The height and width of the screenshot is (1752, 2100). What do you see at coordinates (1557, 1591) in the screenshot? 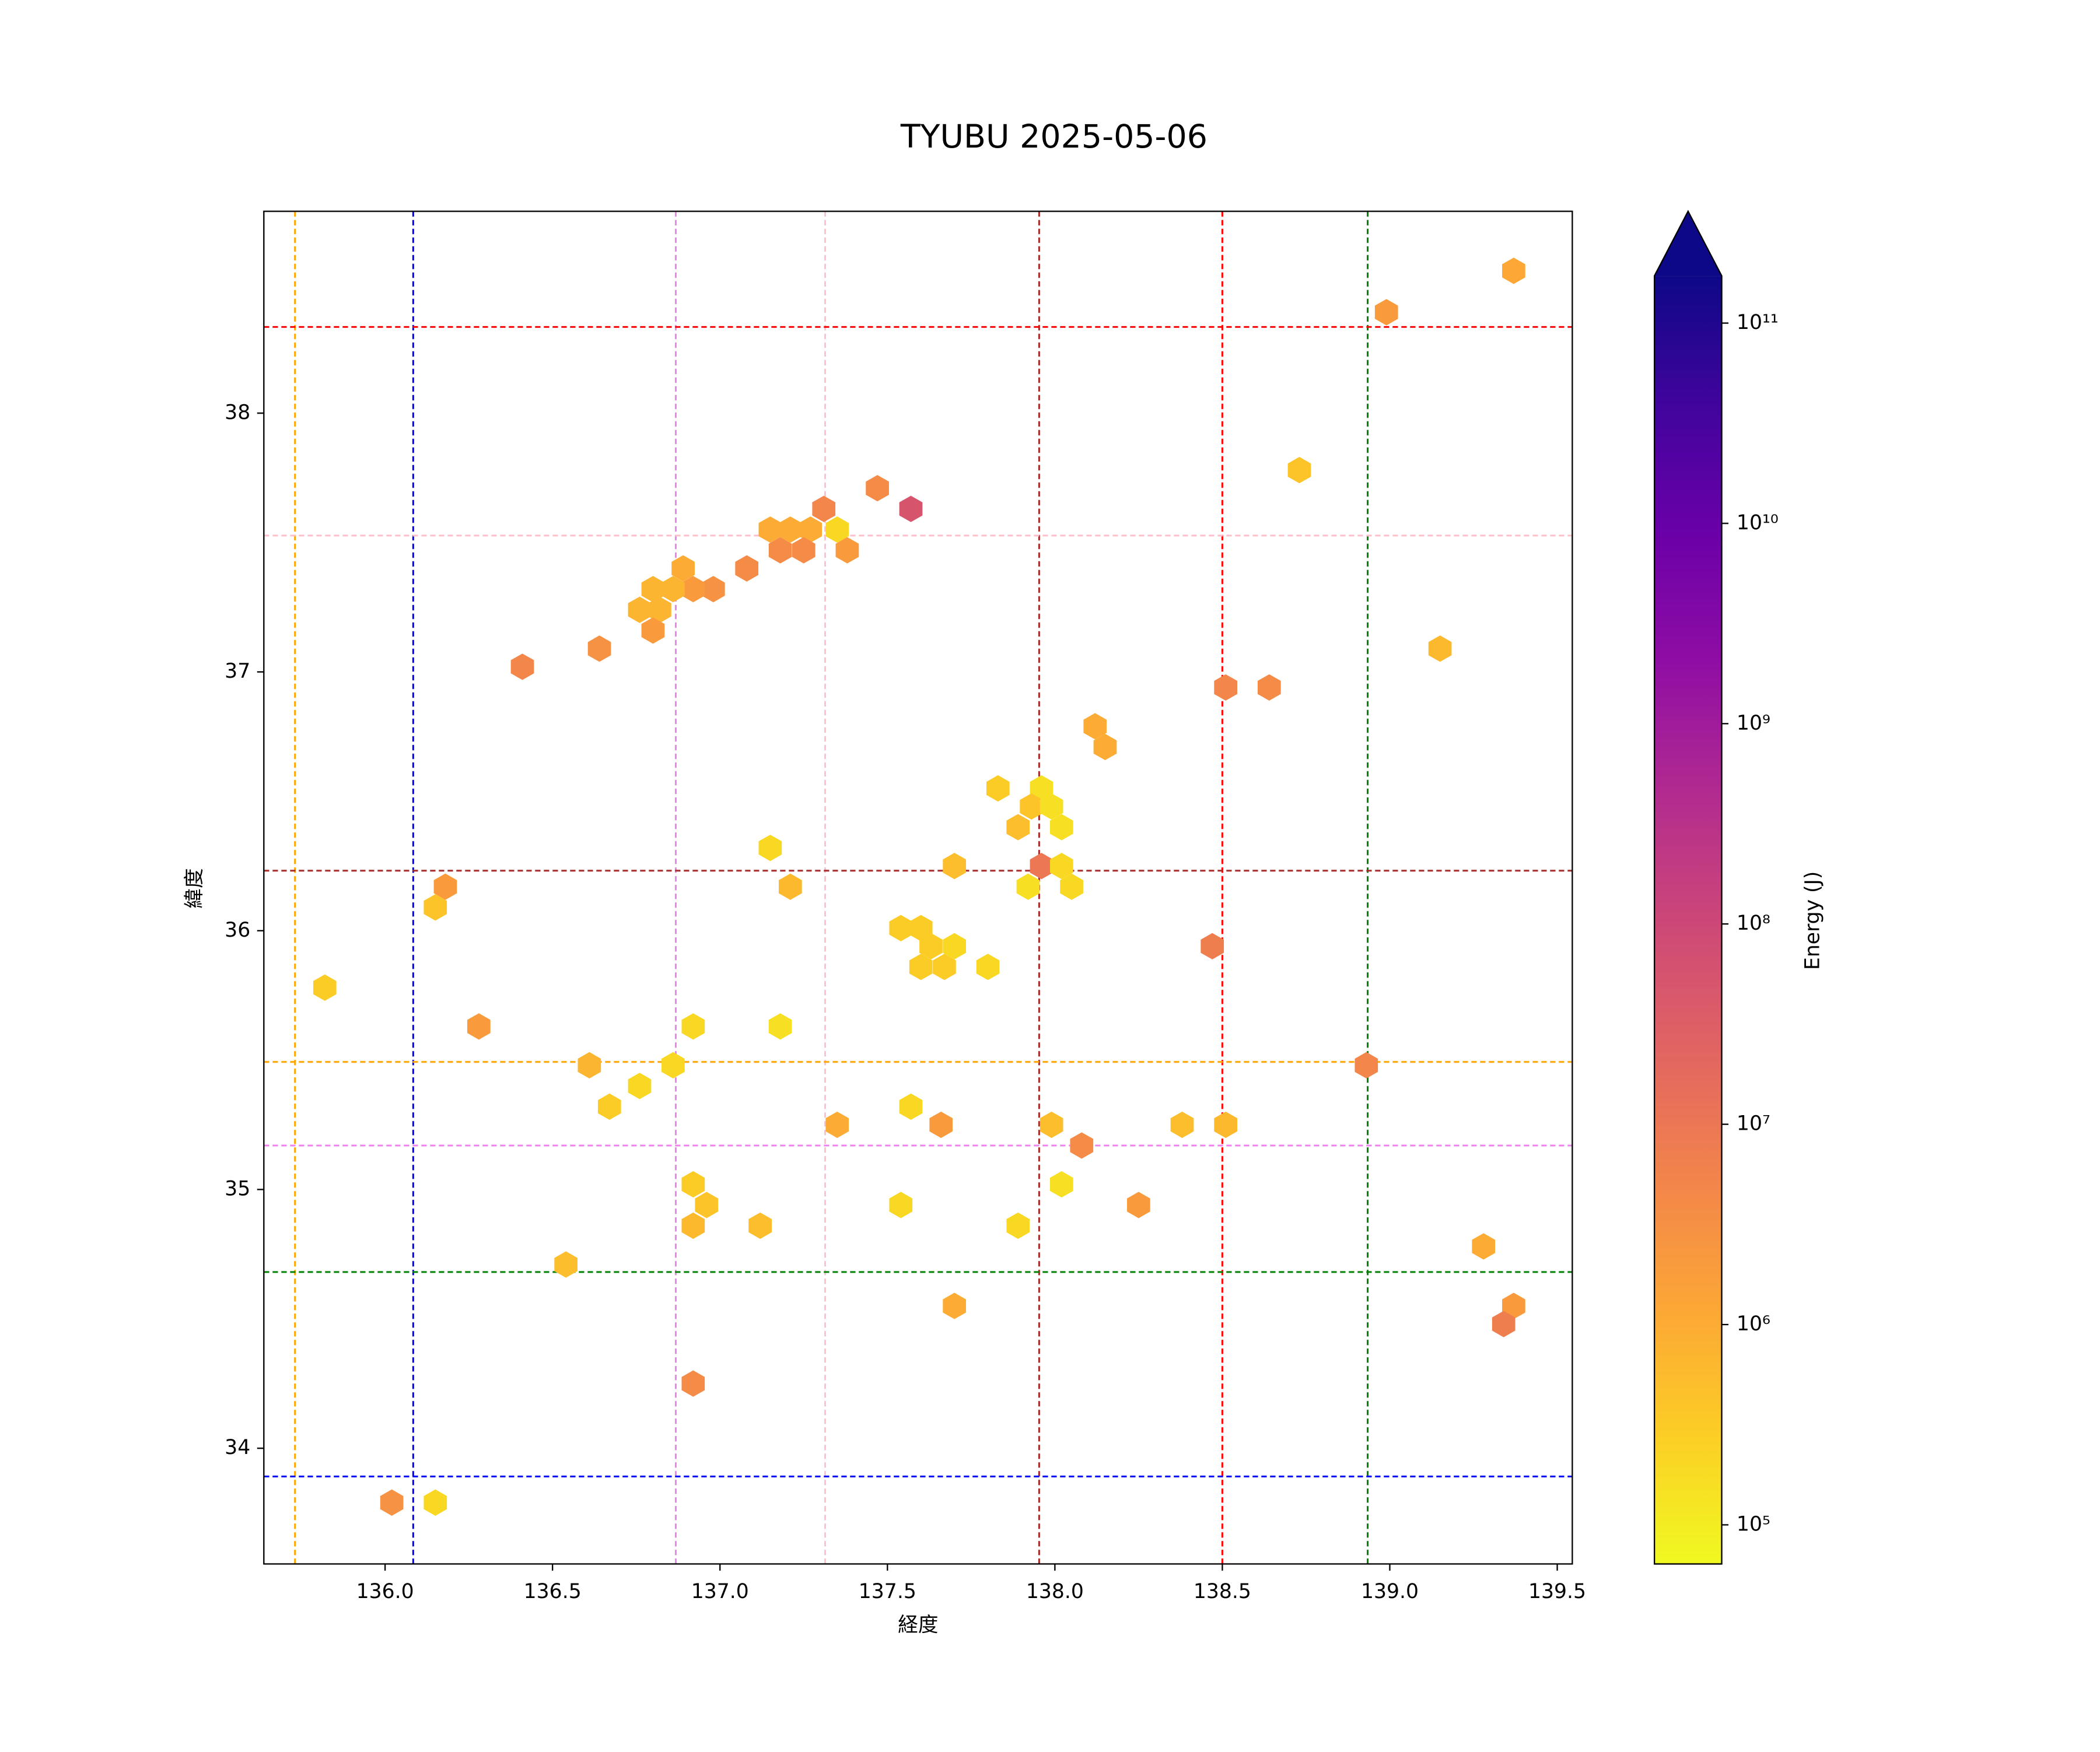
I see `x-tick-label: 139.5` at bounding box center [1557, 1591].